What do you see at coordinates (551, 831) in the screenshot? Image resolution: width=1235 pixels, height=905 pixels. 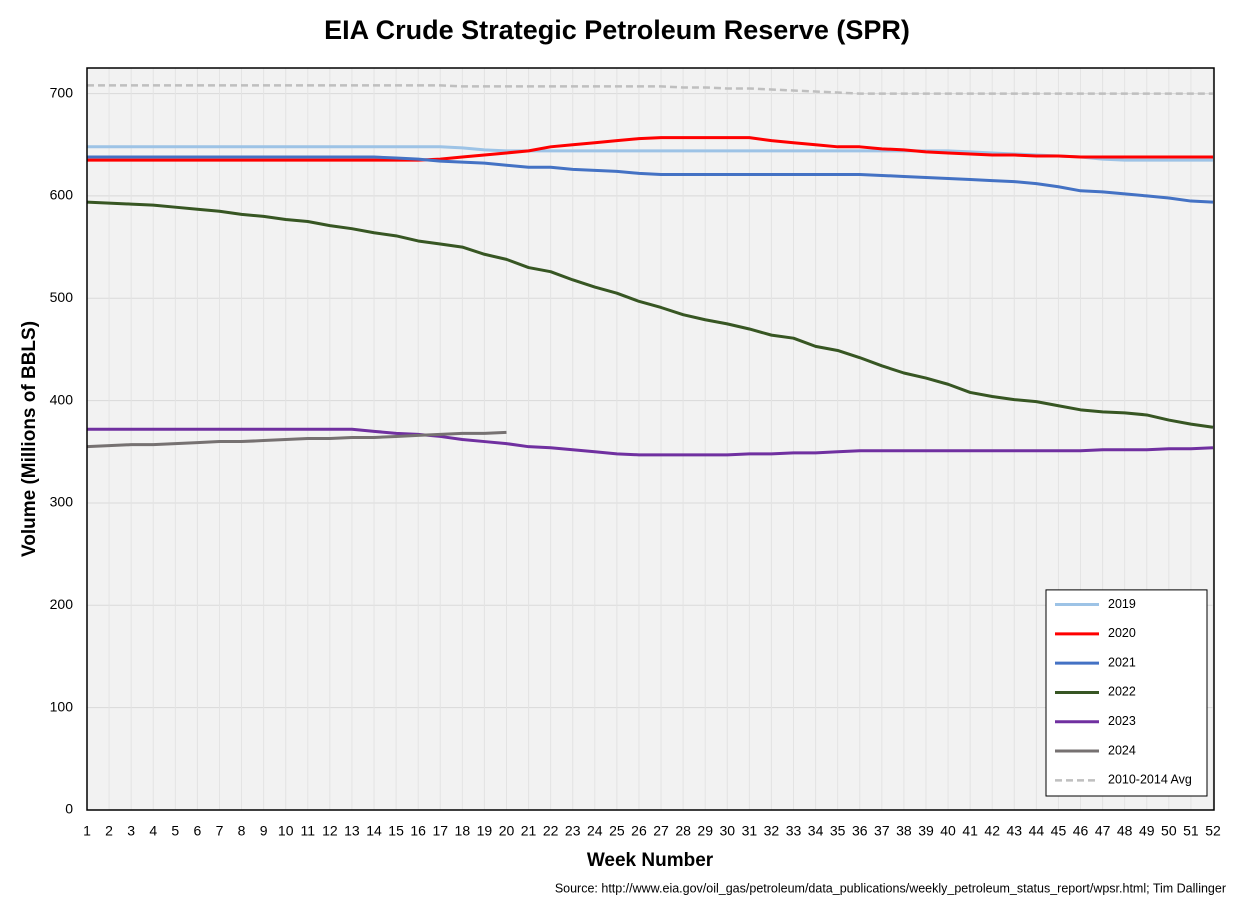 I see `x-tick-label: 22` at bounding box center [551, 831].